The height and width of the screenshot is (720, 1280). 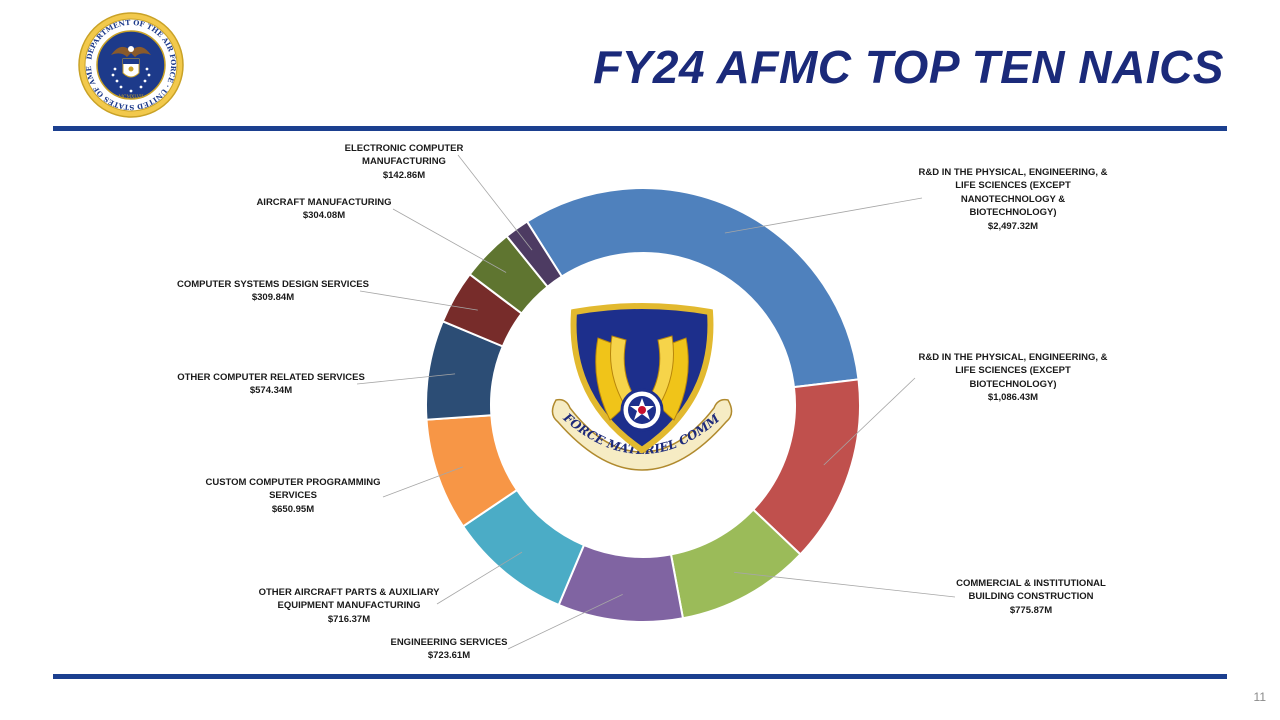 I want to click on data-label-line: OTHER COMPUTER RELATED SERVICES, so click(x=271, y=377).